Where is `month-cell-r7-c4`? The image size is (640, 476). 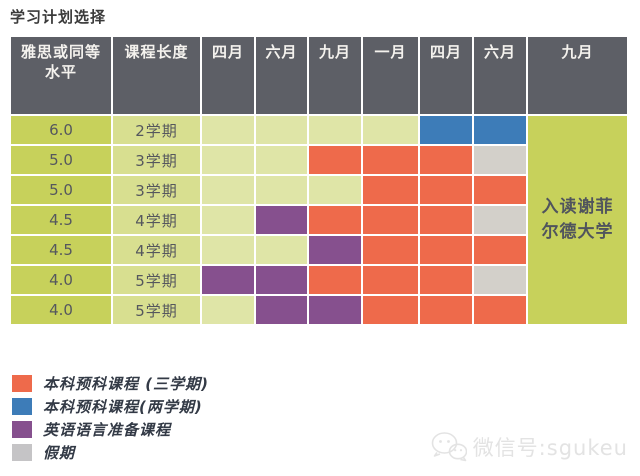 month-cell-r7-c4 is located at coordinates (390, 310).